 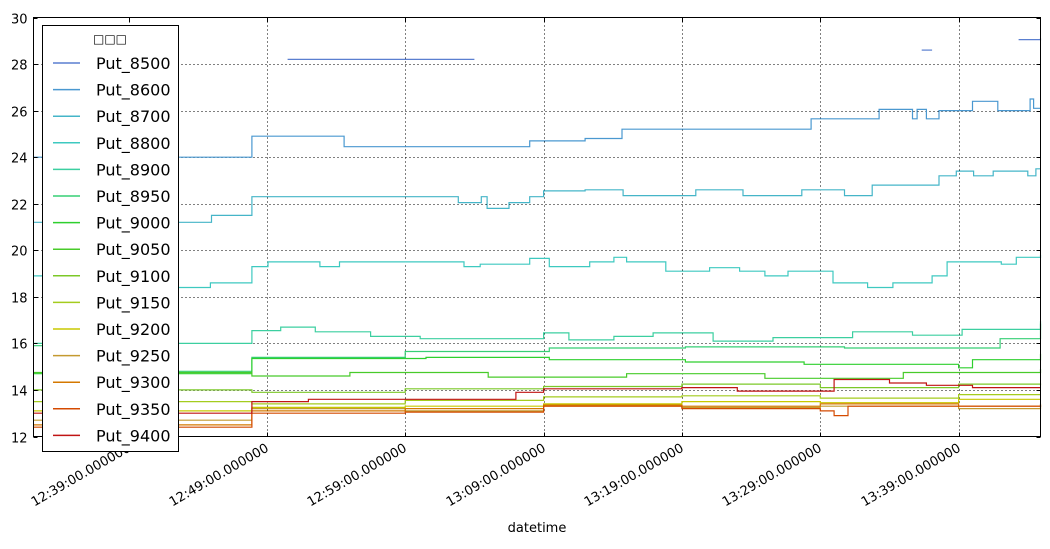 I want to click on legend-label: Put_9350, so click(x=133, y=410).